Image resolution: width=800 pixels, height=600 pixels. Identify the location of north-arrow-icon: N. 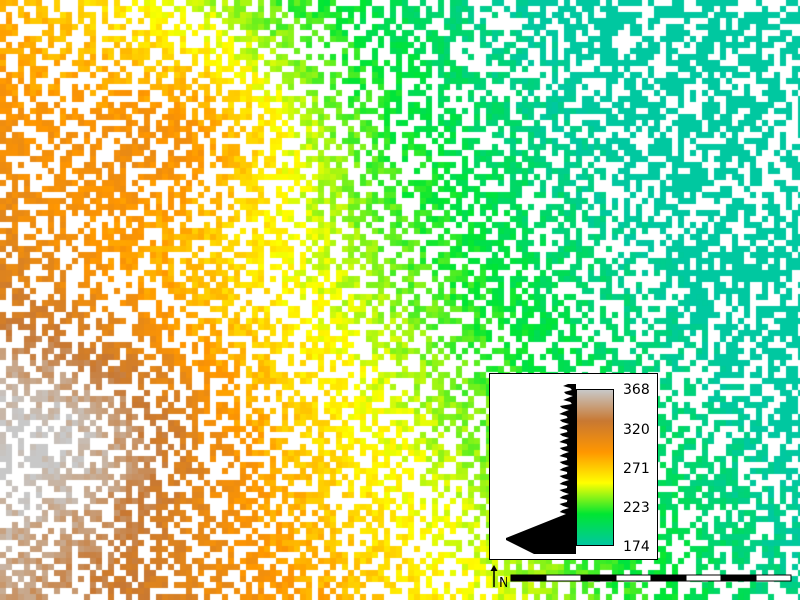
(498, 577).